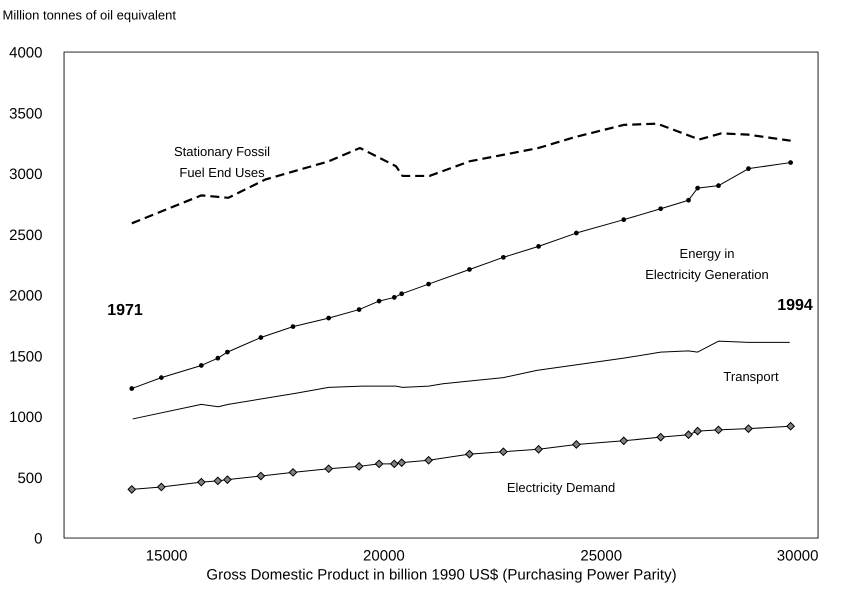 The height and width of the screenshot is (589, 861). Describe the element at coordinates (25, 235) in the screenshot. I see `y-tick-label: 2500` at that location.